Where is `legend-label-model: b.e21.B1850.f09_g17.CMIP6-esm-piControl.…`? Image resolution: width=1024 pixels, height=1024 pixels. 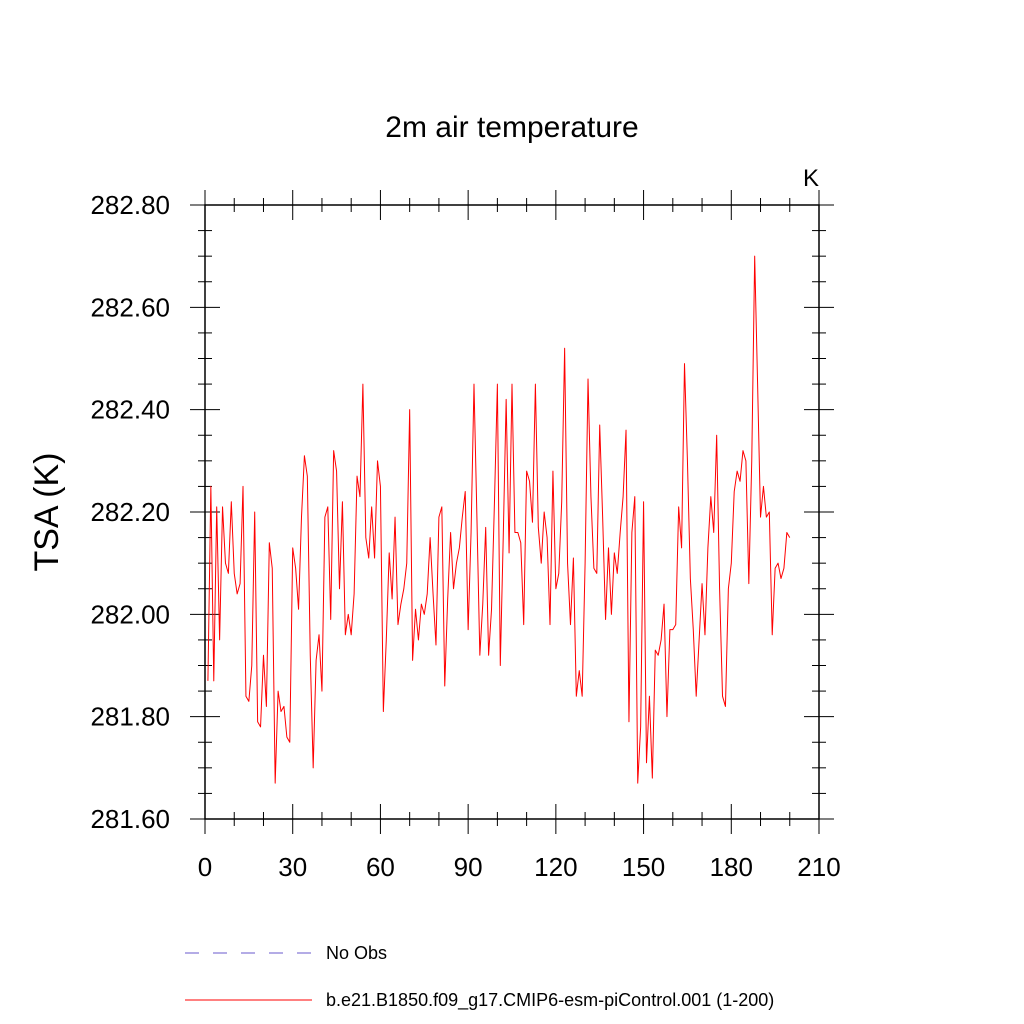
legend-label-model: b.e21.B1850.f09_g17.CMIP6-esm-piControl.… is located at coordinates (550, 1000).